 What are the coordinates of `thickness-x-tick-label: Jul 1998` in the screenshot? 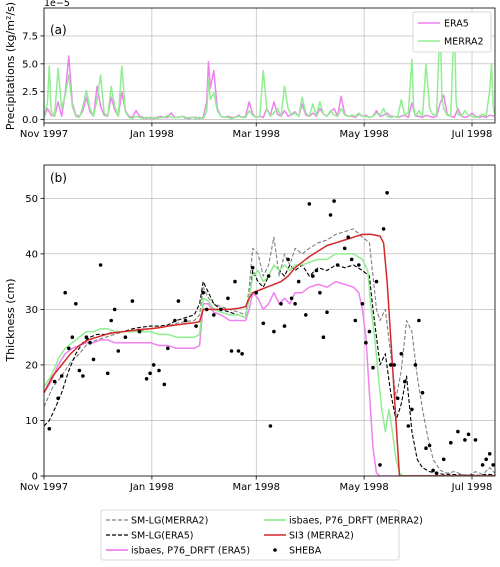 It's located at (472, 487).